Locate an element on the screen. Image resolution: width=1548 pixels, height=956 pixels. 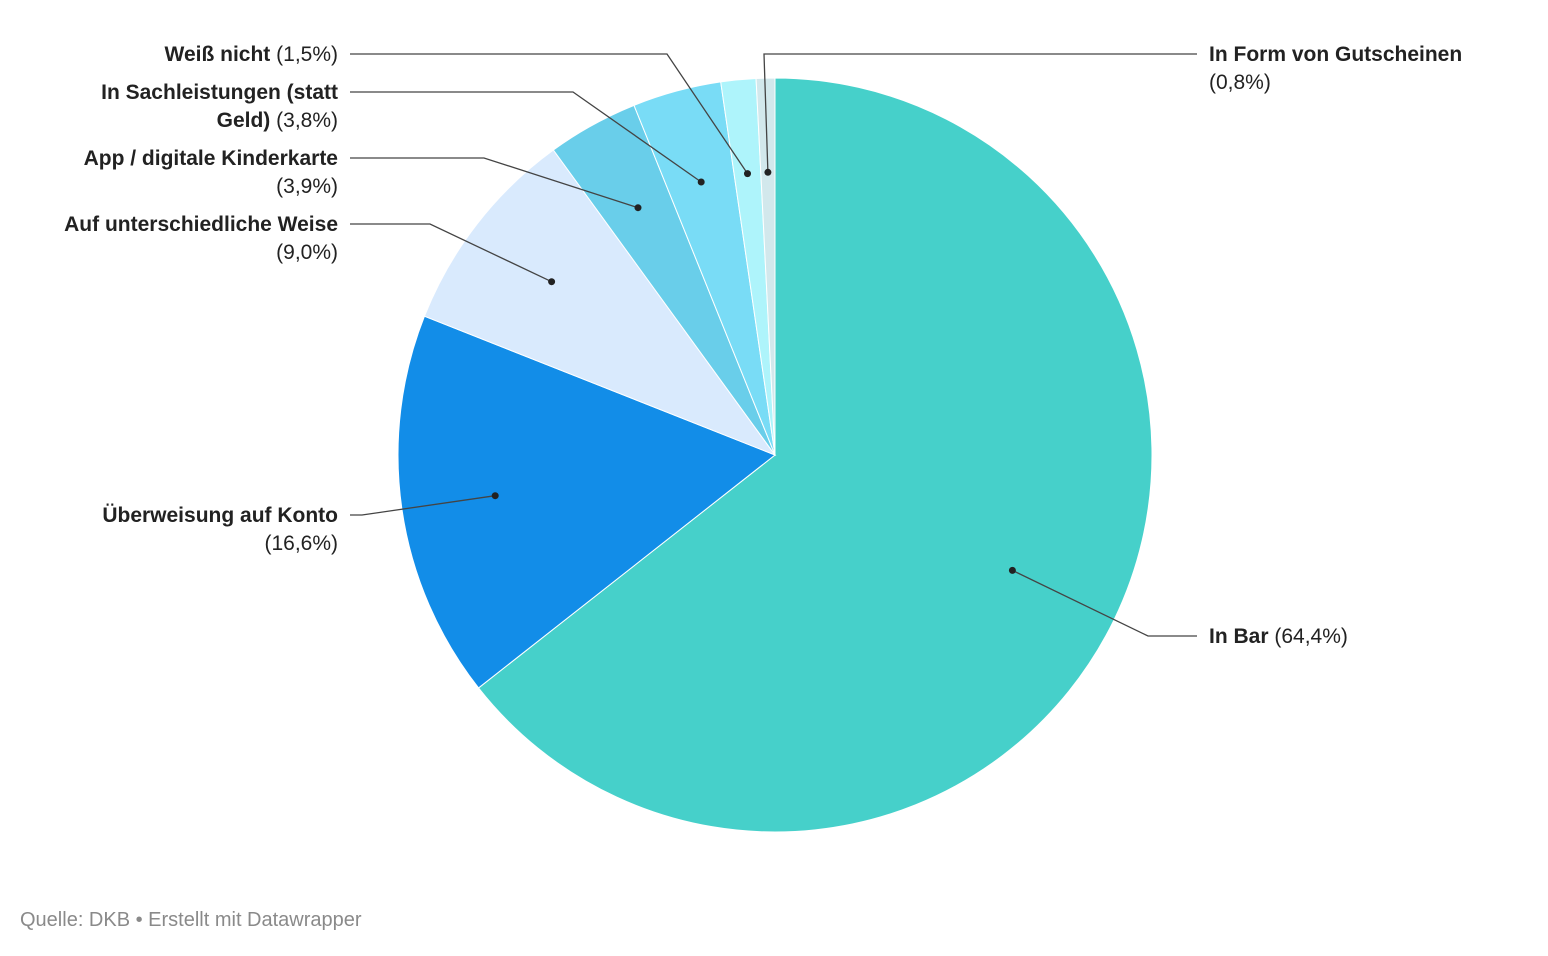
slice-value: (1,5%) is located at coordinates (307, 54).